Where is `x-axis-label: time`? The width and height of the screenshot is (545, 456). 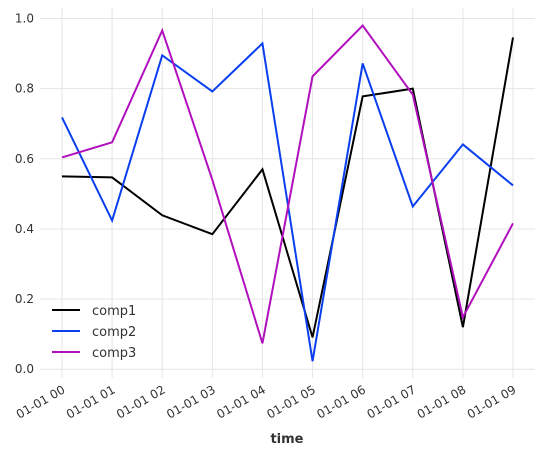
x-axis-label: time is located at coordinates (286, 439).